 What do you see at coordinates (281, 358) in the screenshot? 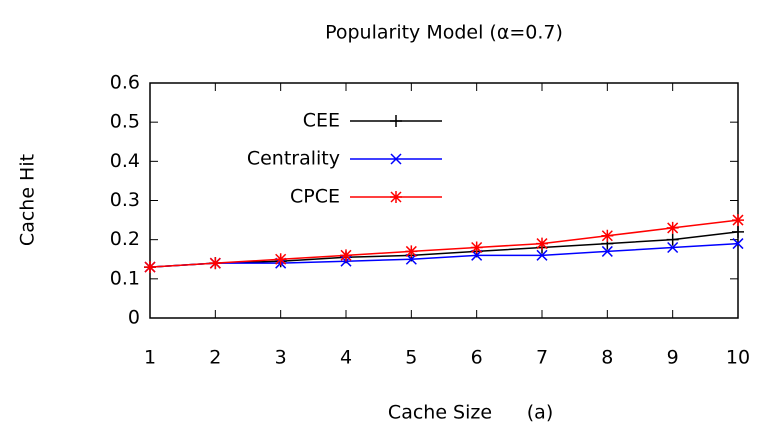
I see `x-tick-label: 3` at bounding box center [281, 358].